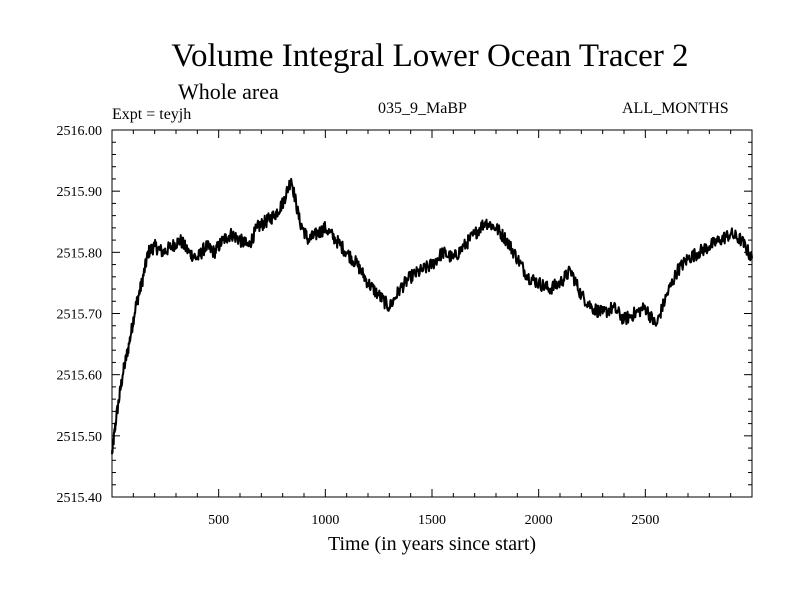 The width and height of the screenshot is (800, 600). What do you see at coordinates (422, 108) in the screenshot?
I see `experiment-name: 035_9_MaBP` at bounding box center [422, 108].